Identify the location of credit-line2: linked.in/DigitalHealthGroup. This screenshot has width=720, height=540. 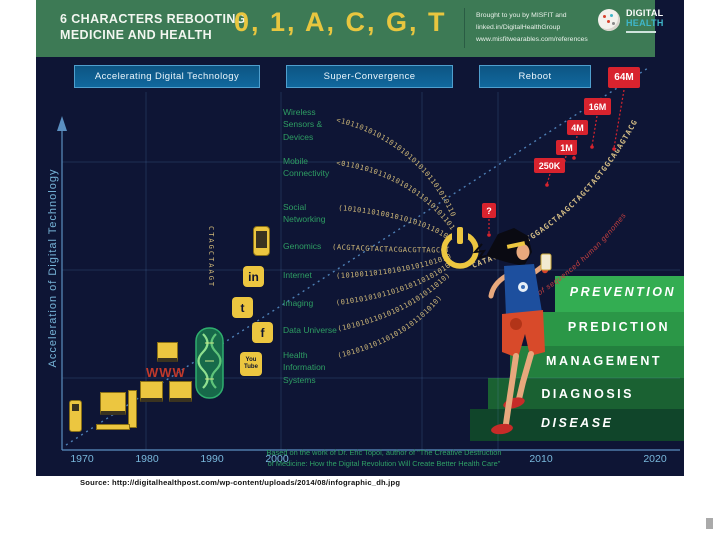
(518, 27).